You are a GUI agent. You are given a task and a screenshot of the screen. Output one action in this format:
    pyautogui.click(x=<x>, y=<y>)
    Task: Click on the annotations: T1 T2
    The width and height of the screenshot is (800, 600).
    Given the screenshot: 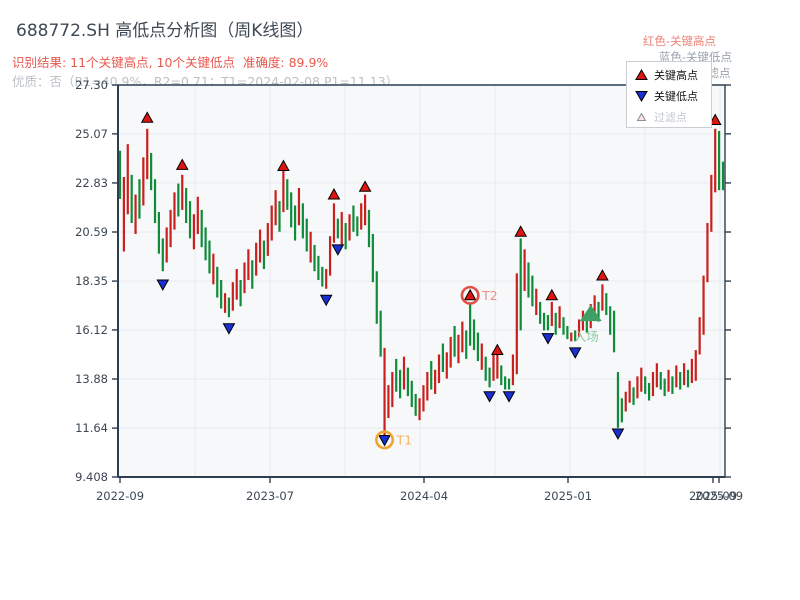 What is the action you would take?
    pyautogui.click(x=436, y=367)
    